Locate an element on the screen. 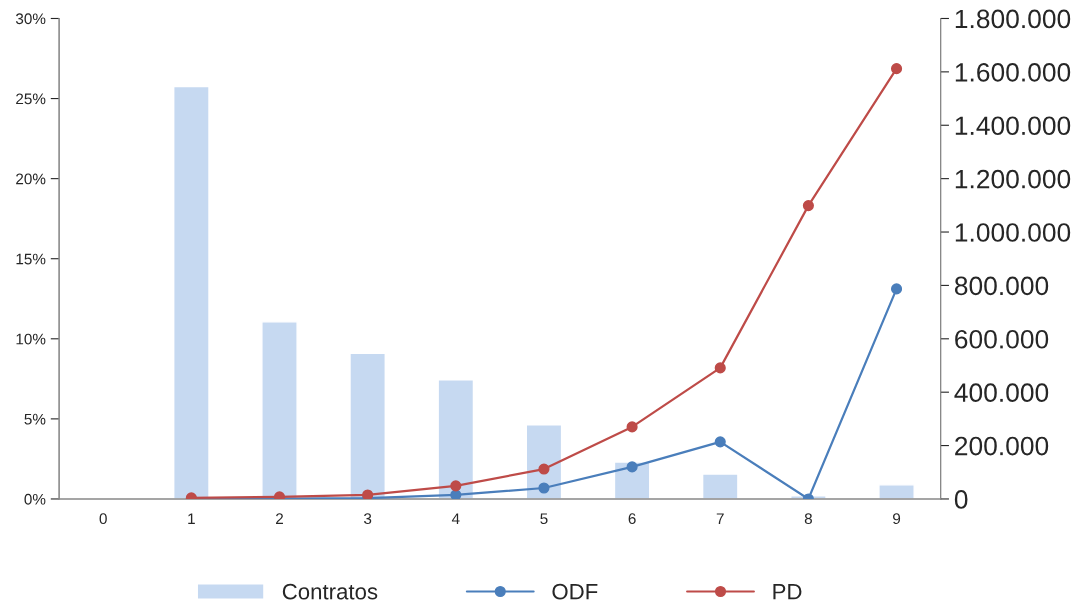  y2-tick-label: 1.600.000 is located at coordinates (1013, 72).